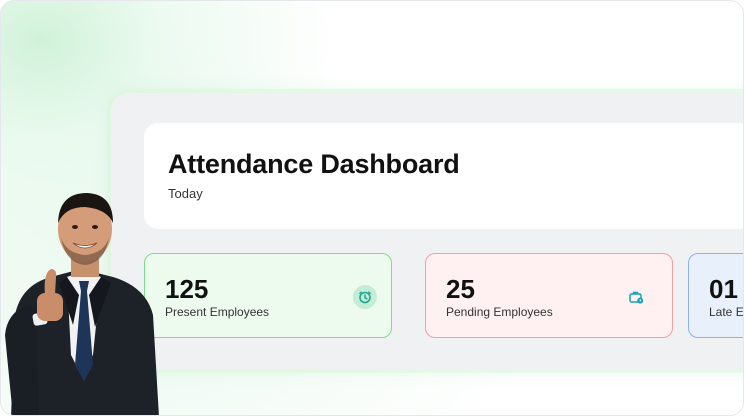 This screenshot has width=744, height=416. Describe the element at coordinates (185, 193) in the screenshot. I see `date-filter-label: Today` at that location.